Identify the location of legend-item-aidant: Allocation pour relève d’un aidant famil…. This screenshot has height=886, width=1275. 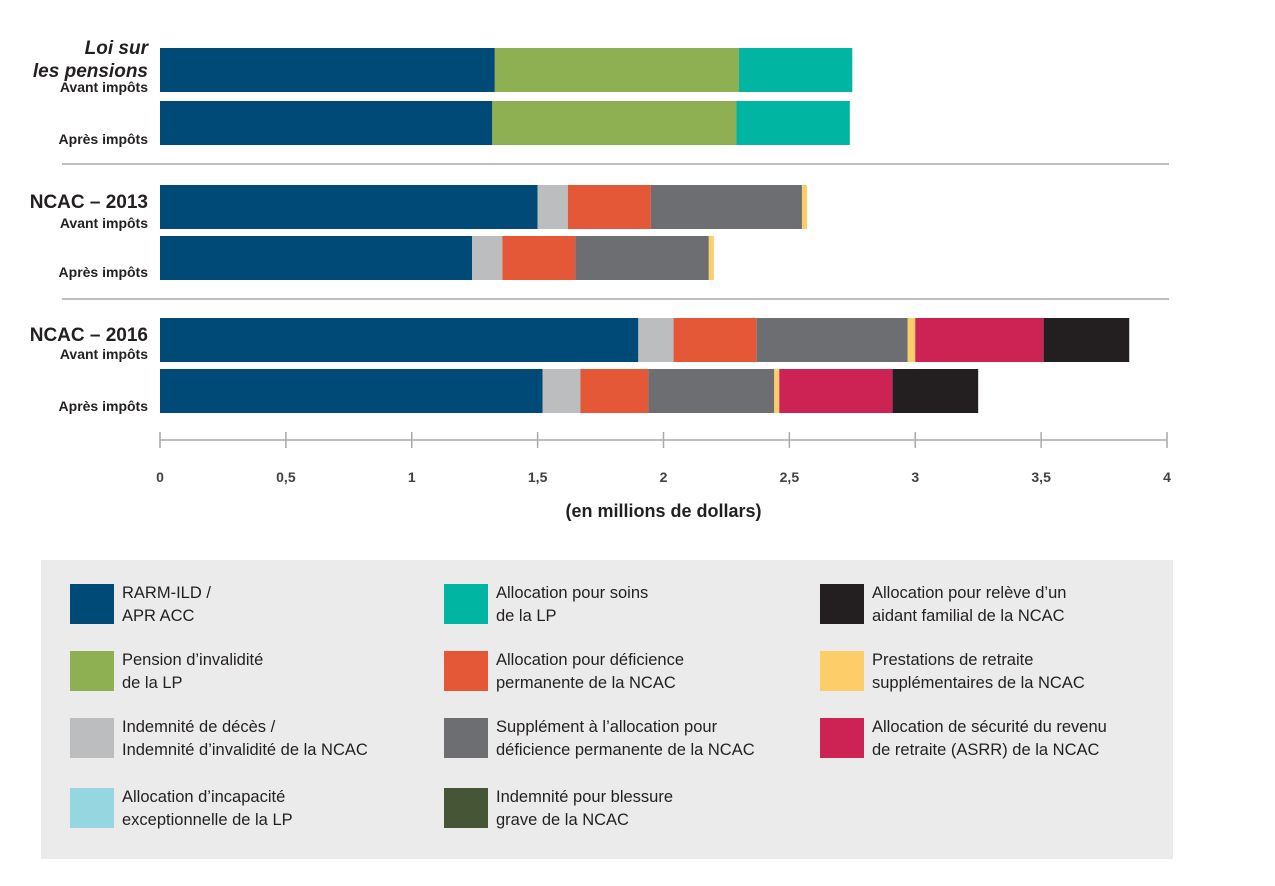
(1000, 607).